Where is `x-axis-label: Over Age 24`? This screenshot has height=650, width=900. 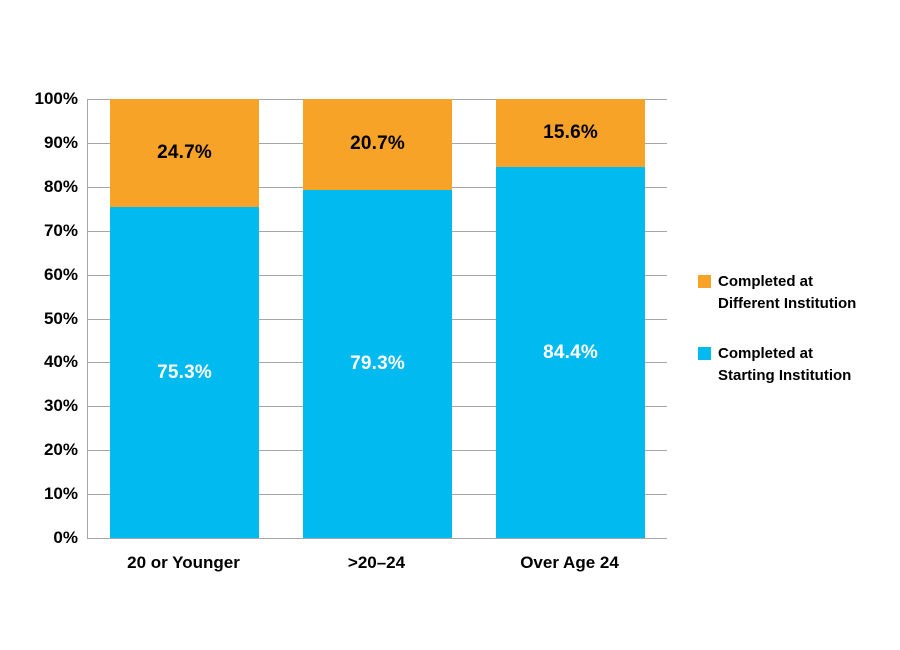
x-axis-label: Over Age 24 is located at coordinates (569, 562).